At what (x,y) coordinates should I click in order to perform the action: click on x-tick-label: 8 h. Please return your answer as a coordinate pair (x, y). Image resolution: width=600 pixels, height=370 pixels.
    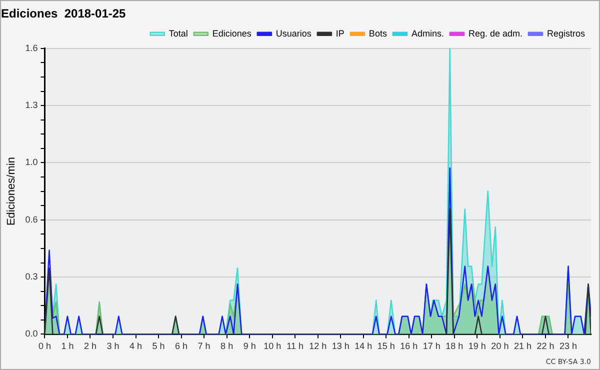
    Looking at the image, I should click on (227, 346).